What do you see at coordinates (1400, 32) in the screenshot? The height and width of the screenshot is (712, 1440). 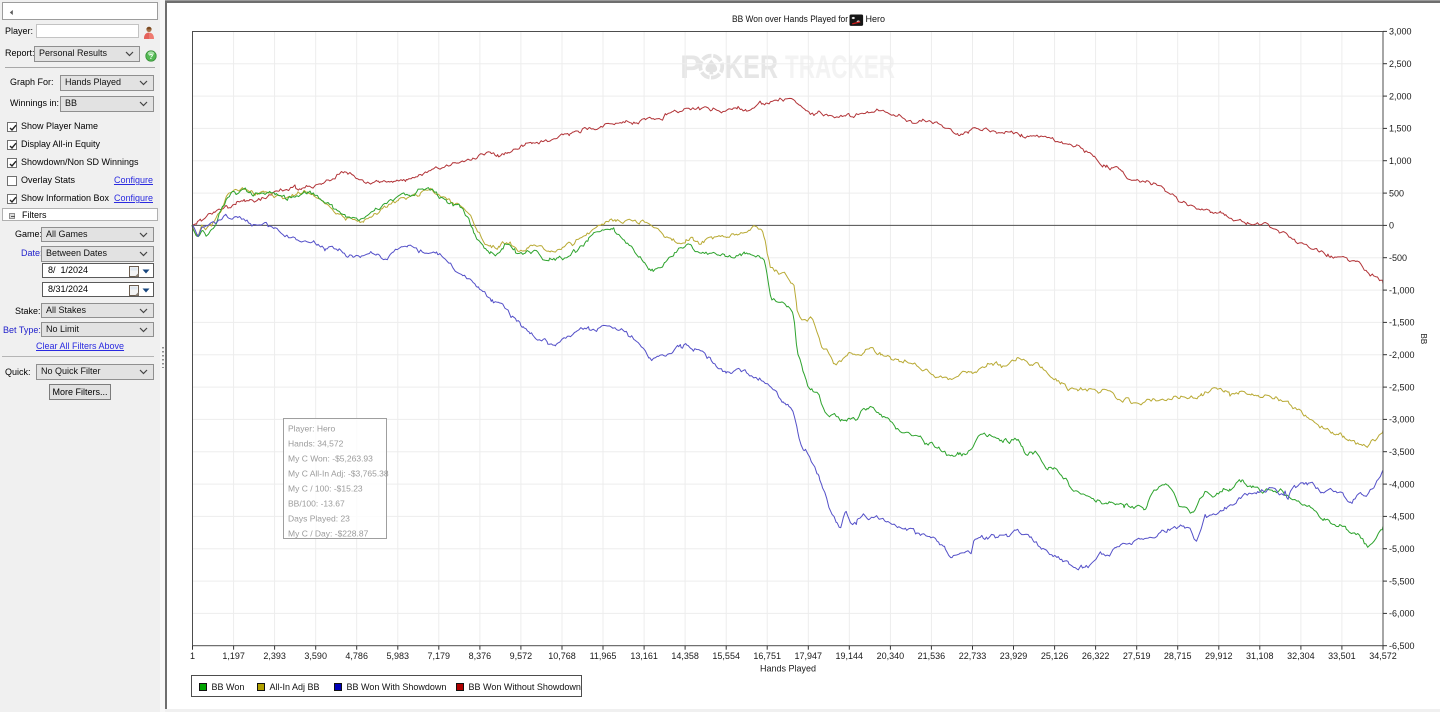 I see `svg-text: 3,000` at bounding box center [1400, 32].